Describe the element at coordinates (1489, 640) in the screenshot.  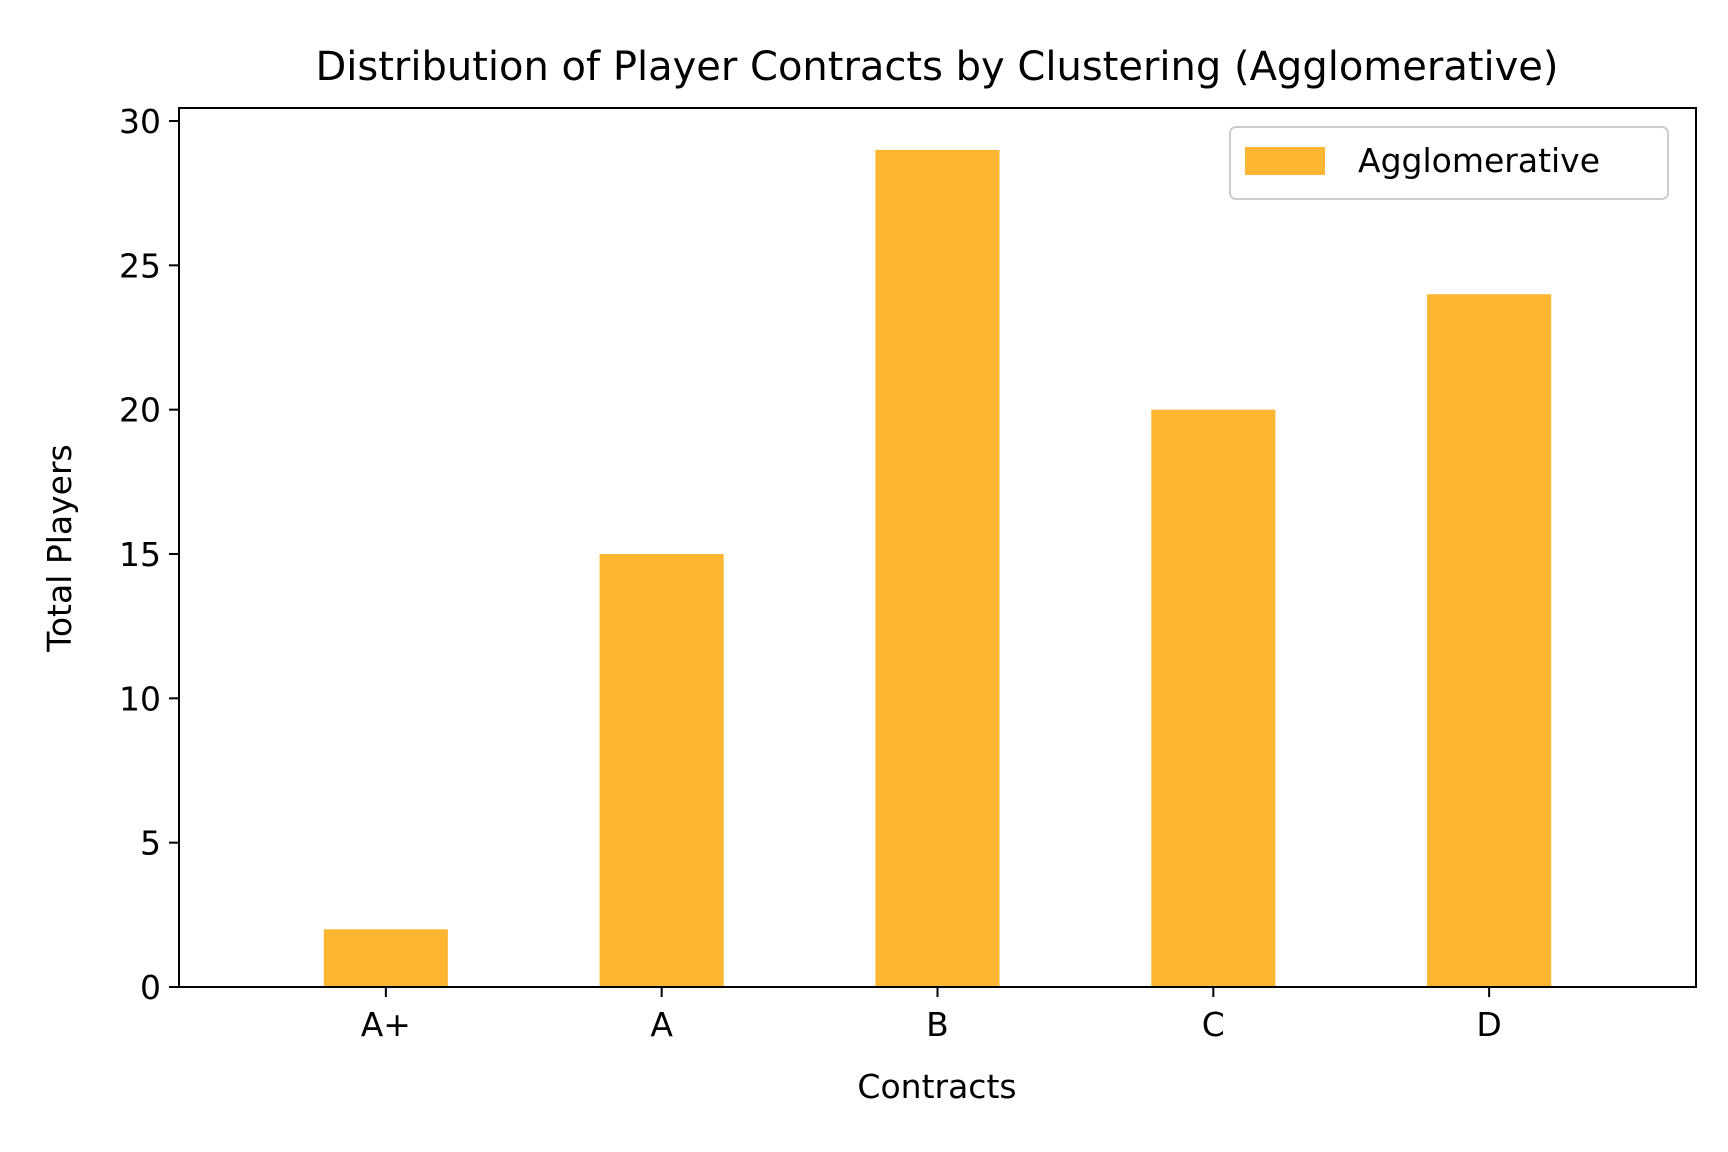
I see `bar-d` at that location.